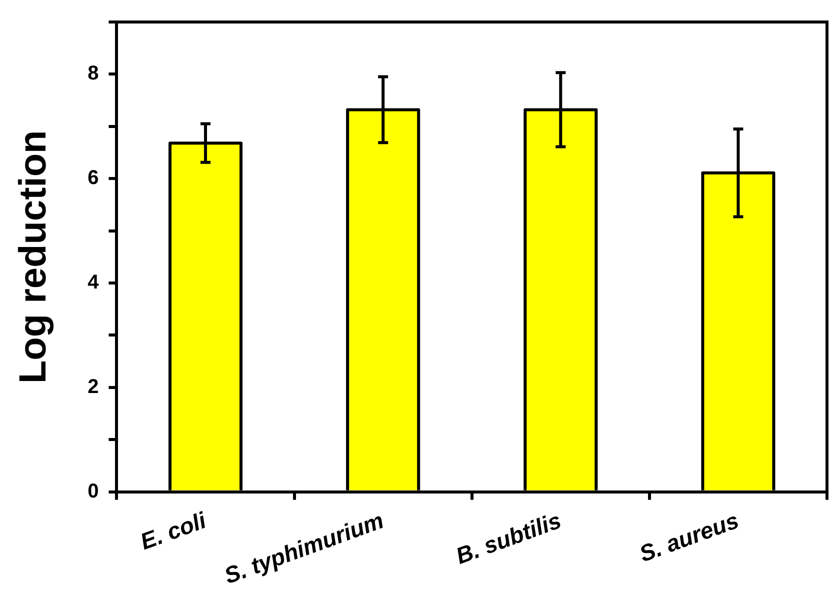  What do you see at coordinates (93, 387) in the screenshot?
I see `y-tick-label: 2` at bounding box center [93, 387].